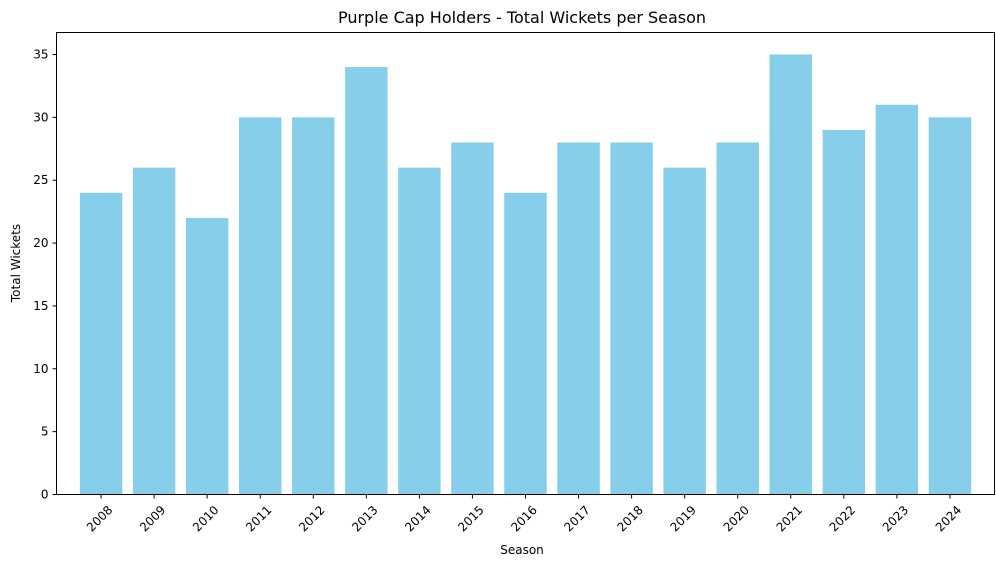  I want to click on bar-2018, so click(631, 318).